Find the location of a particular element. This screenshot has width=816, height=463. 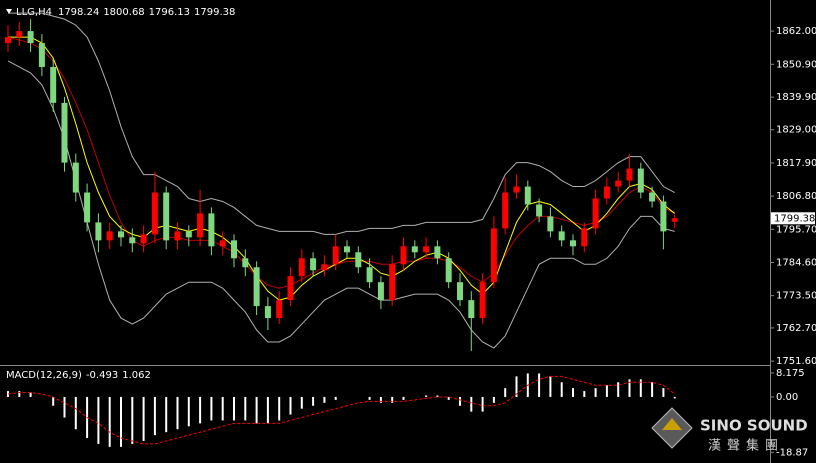

y-tick-label: 1751.60 is located at coordinates (796, 361).